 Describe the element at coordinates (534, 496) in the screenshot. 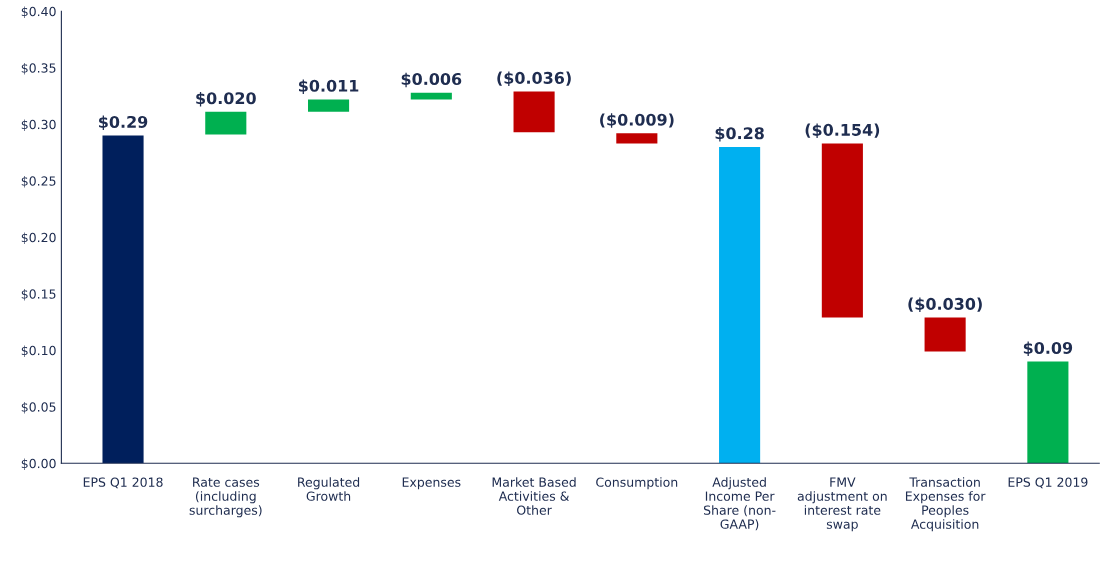

I see `x-tick-label: Market Based Activities & Other` at that location.